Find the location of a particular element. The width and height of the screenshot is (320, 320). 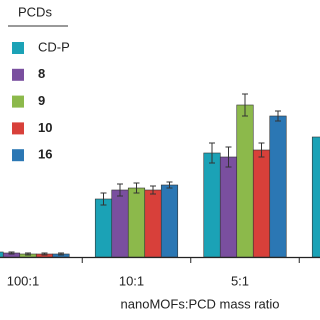

legend-label: 9 is located at coordinates (41, 100).